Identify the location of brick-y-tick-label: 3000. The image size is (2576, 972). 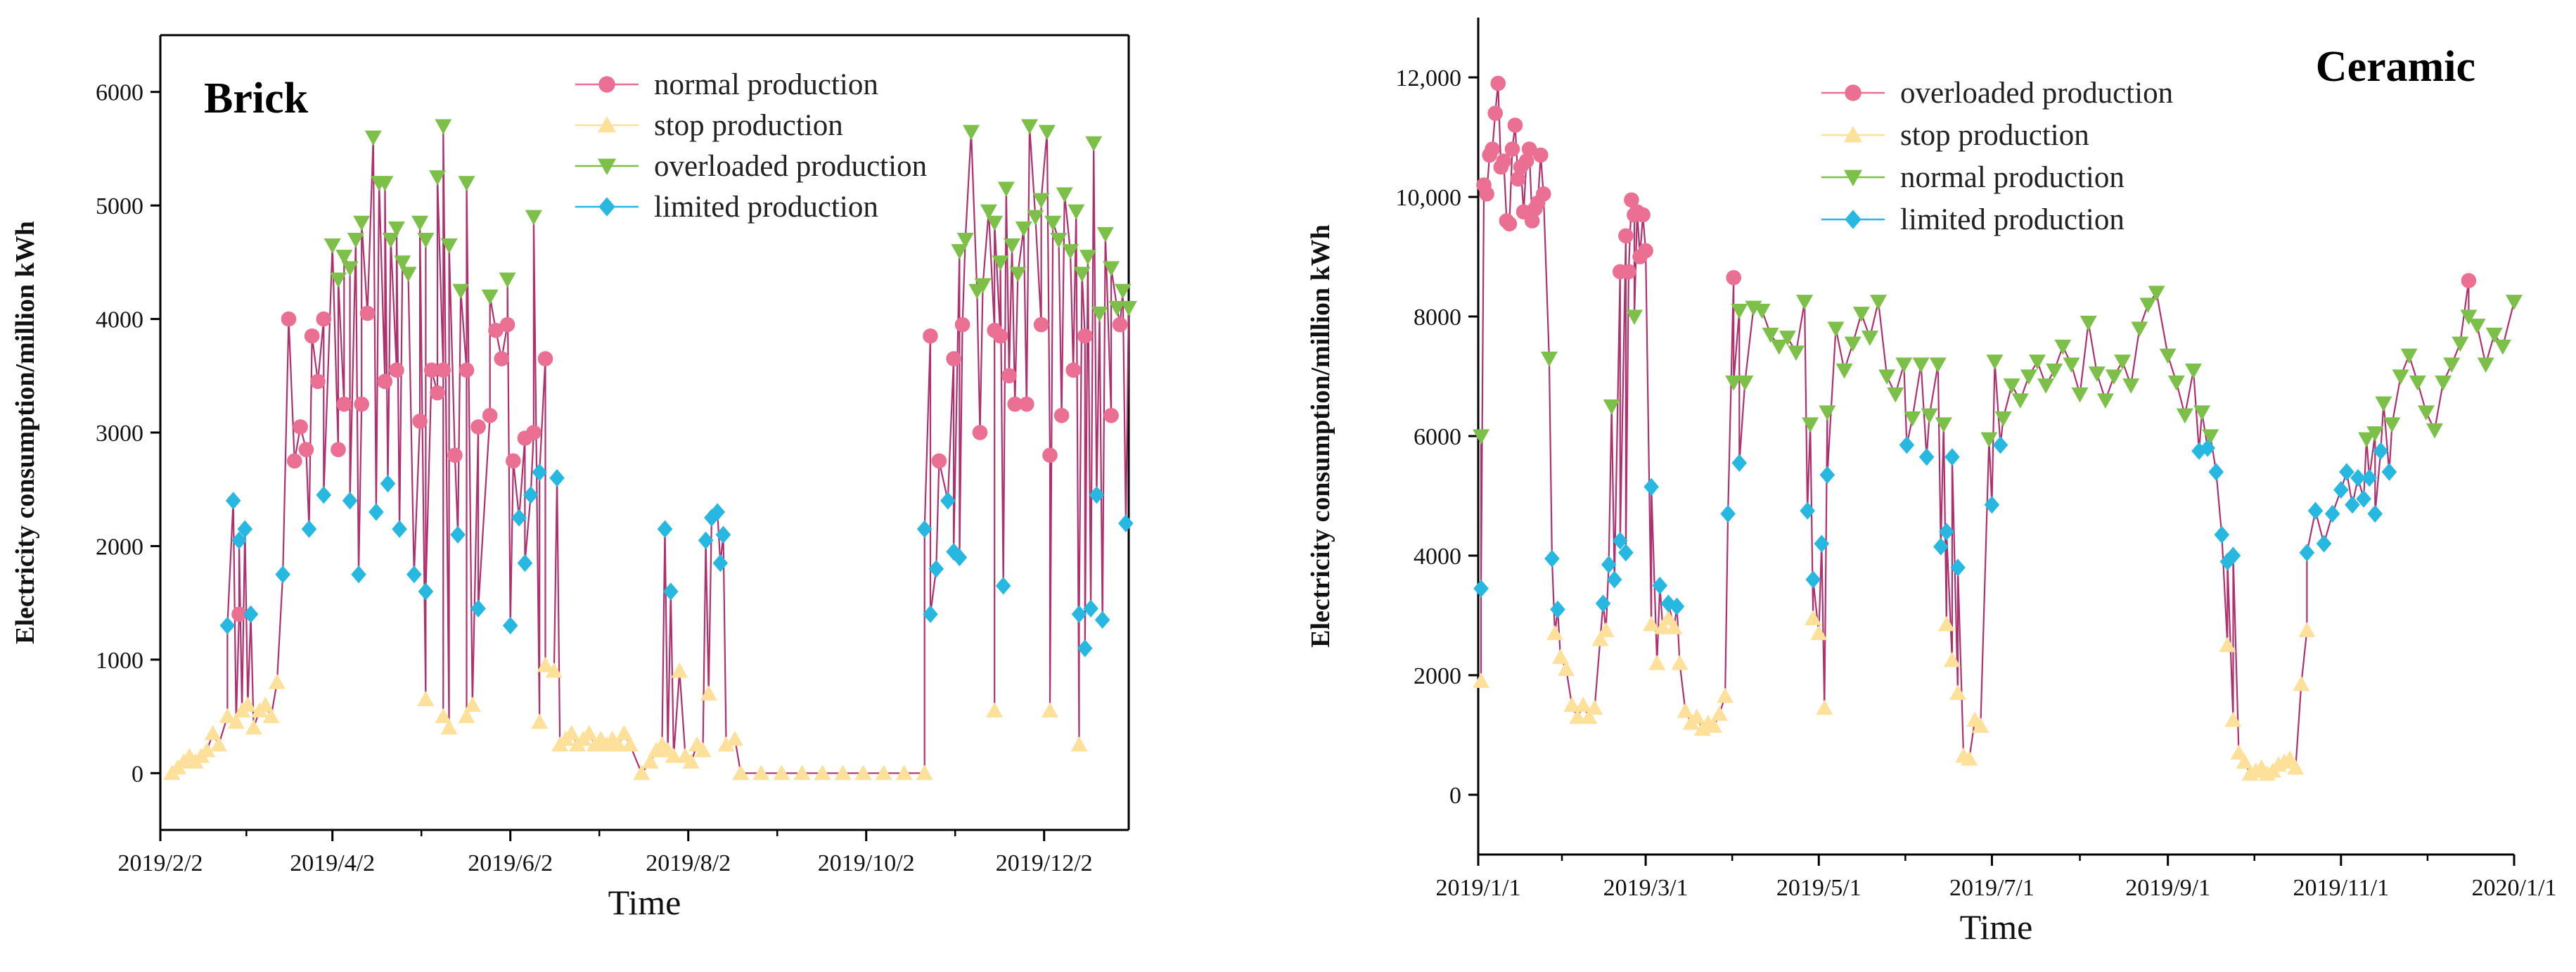
(120, 434).